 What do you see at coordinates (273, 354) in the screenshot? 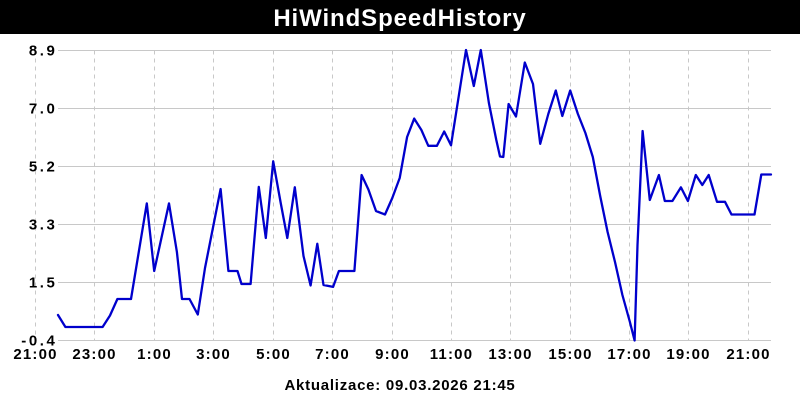
I see `svg-text: 5:00` at bounding box center [273, 354].